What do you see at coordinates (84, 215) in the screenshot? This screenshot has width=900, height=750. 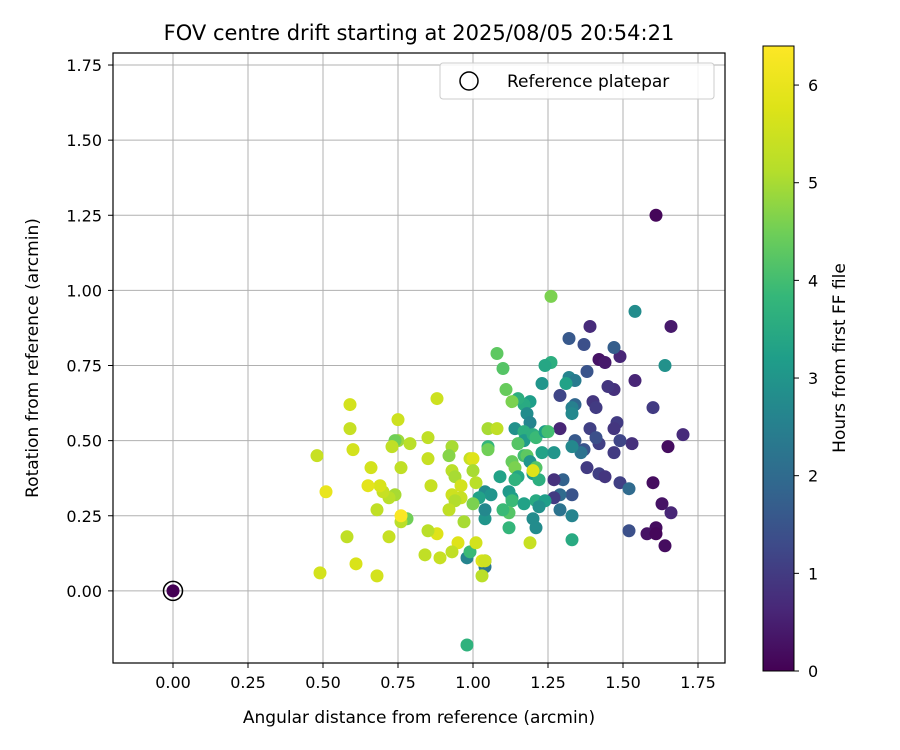 I see `y-tick-label: 1.25` at bounding box center [84, 215].